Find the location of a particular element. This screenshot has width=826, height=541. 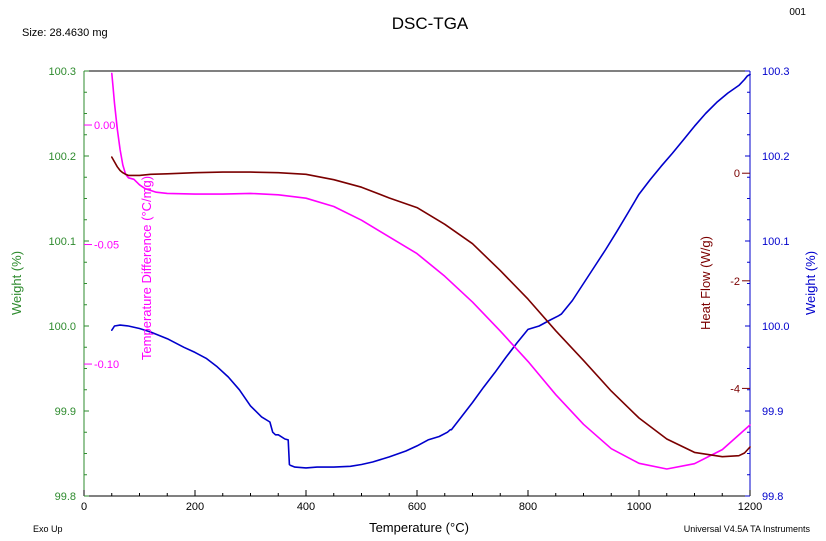

weight-right-axis-title: Weight (%) is located at coordinates (810, 283).